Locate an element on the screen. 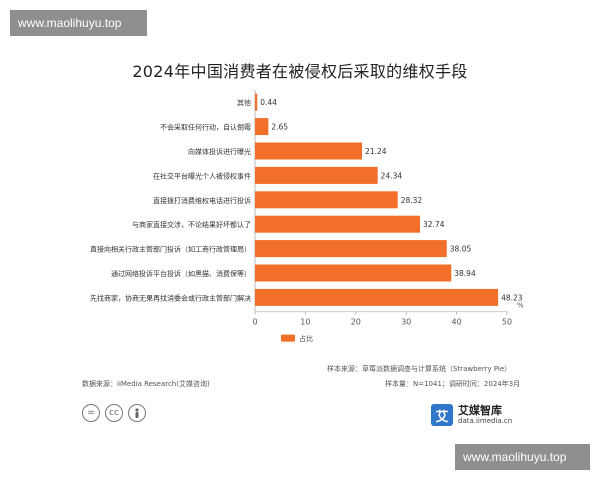  value-label: 48.23 is located at coordinates (512, 297).